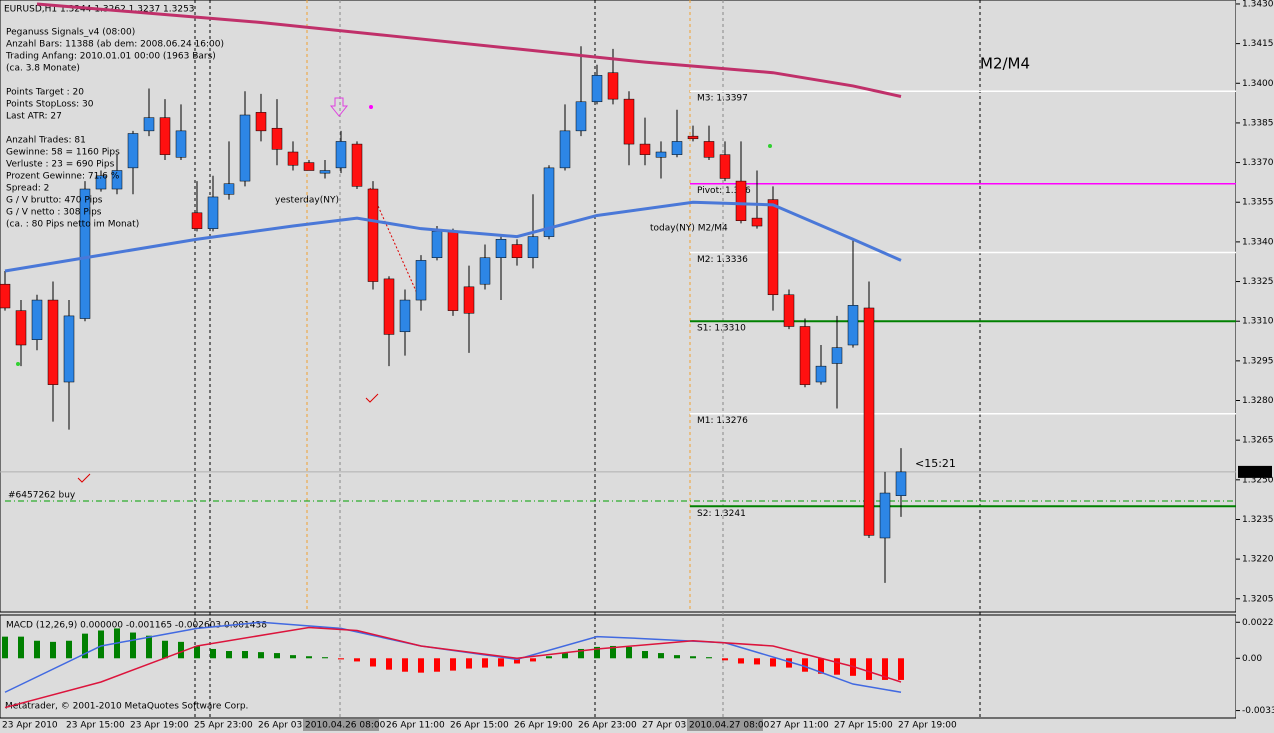 Image resolution: width=1274 pixels, height=733 pixels. I want to click on y-tick-label: 1.3235, so click(1258, 520).